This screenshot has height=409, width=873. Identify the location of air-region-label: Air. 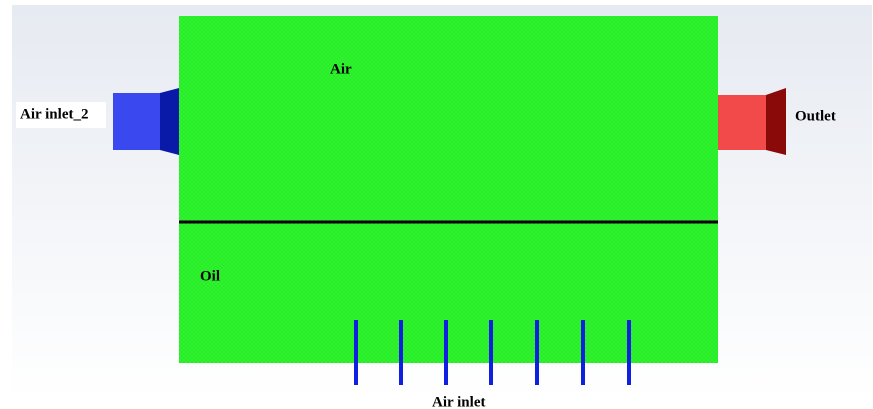
(341, 69).